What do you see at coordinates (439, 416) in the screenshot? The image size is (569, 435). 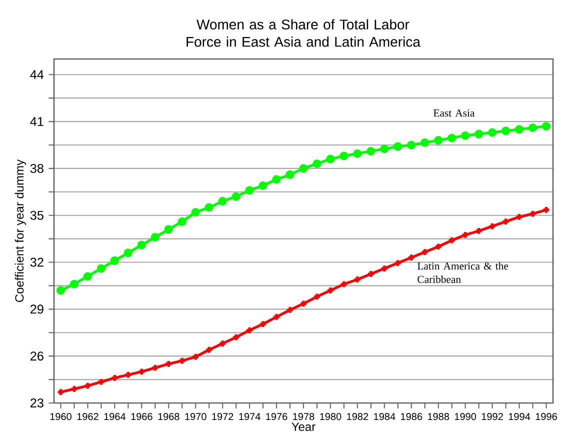 I see `x-tick-label: 1988` at bounding box center [439, 416].